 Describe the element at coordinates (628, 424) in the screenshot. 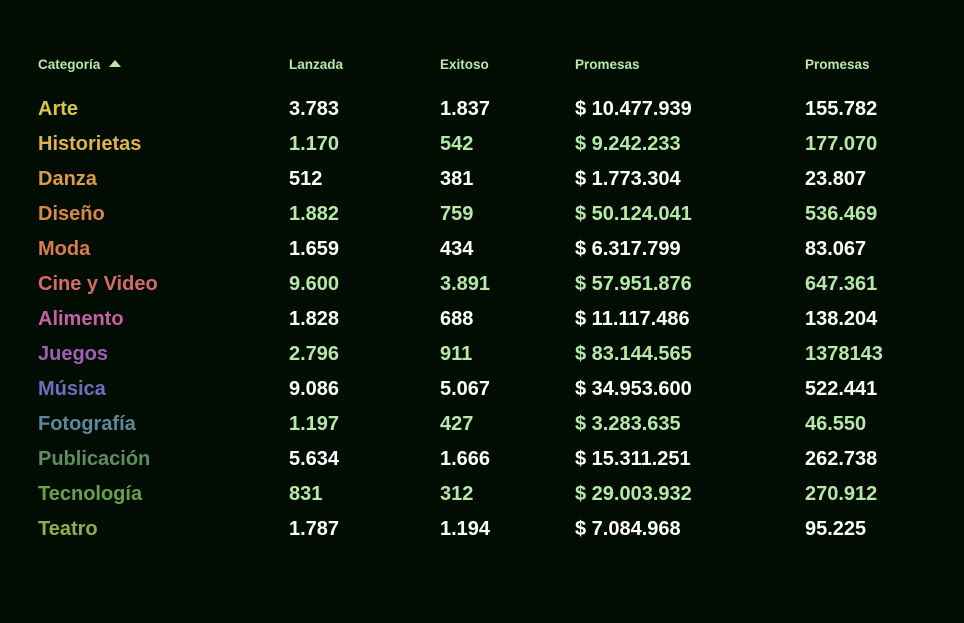

I see `pledged-cell: $ 3.283.635` at that location.